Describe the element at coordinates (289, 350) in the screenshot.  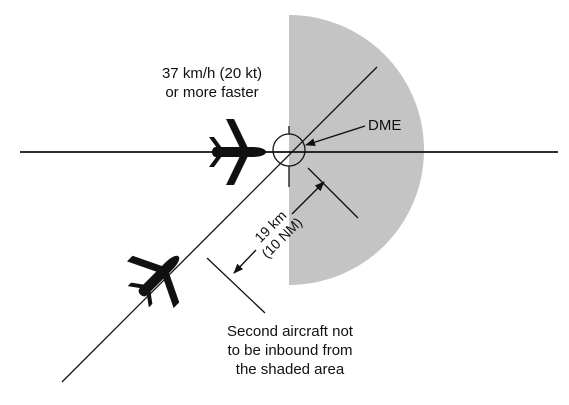
I see `caption-line2: to be inbound from` at that location.